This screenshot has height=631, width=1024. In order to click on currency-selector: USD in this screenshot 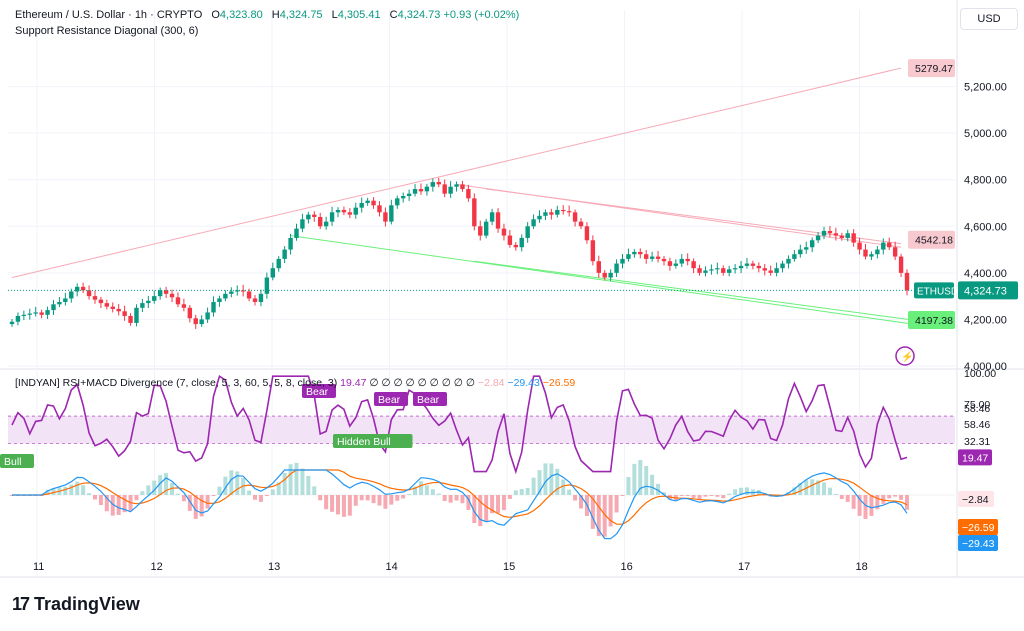, I will do `click(989, 19)`.